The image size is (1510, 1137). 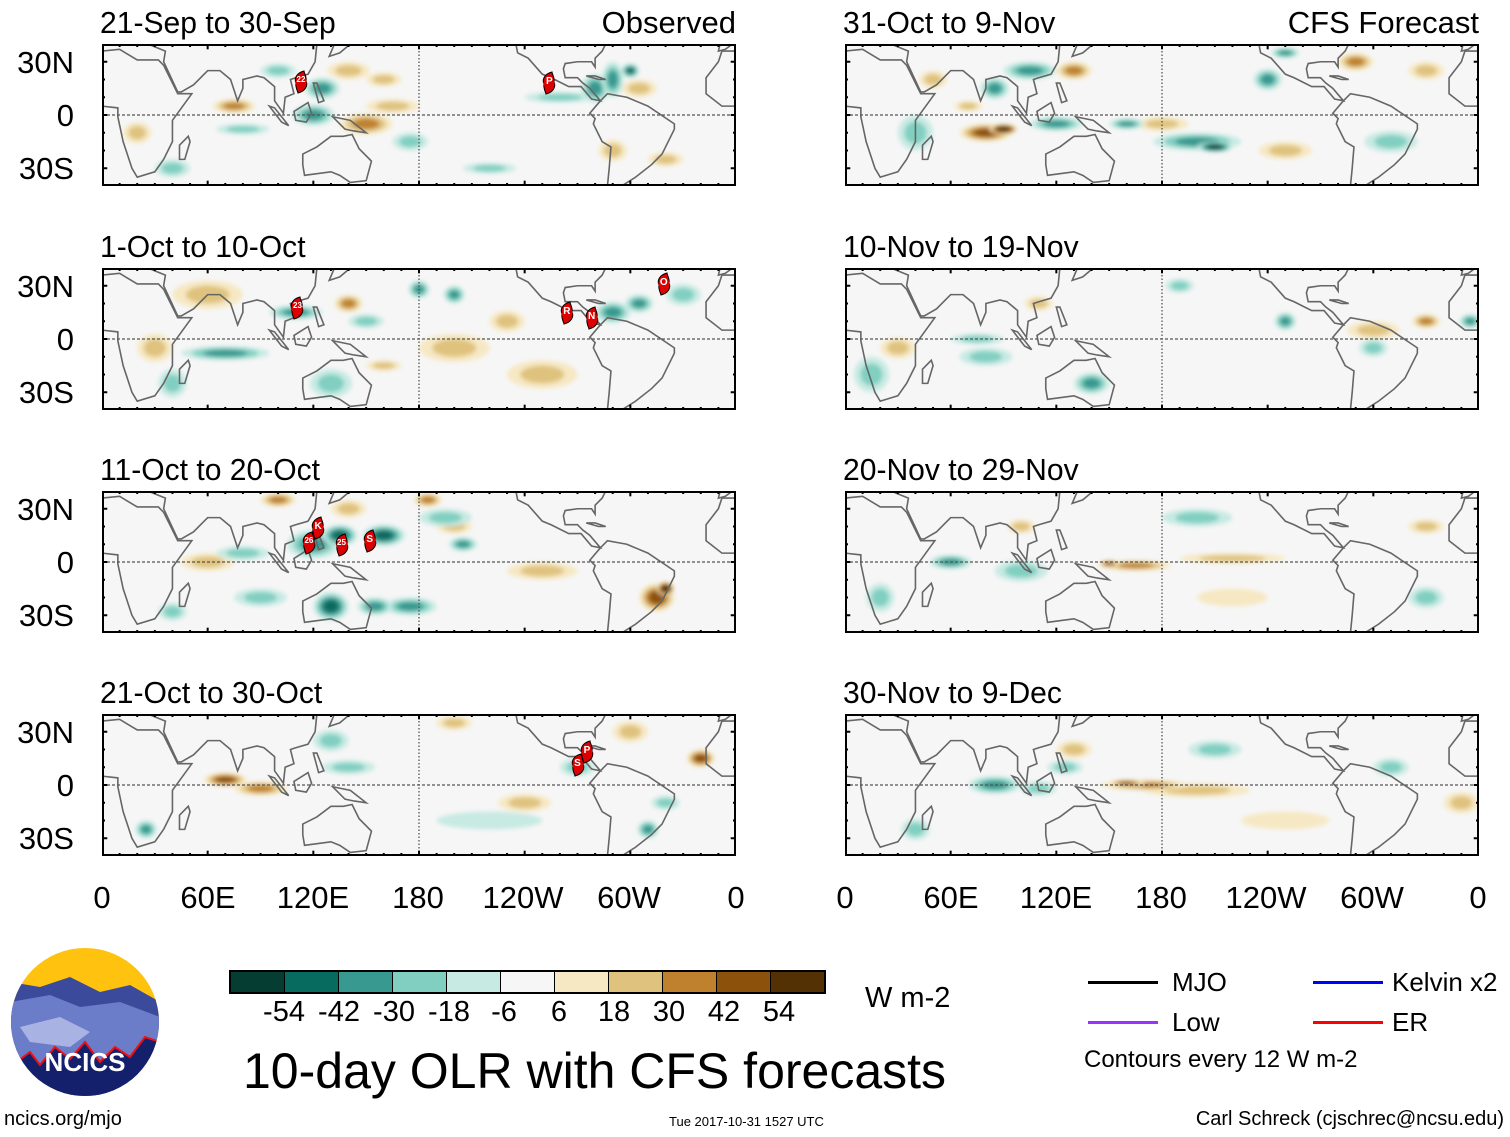 I want to click on storm-label: N, so click(x=591, y=316).